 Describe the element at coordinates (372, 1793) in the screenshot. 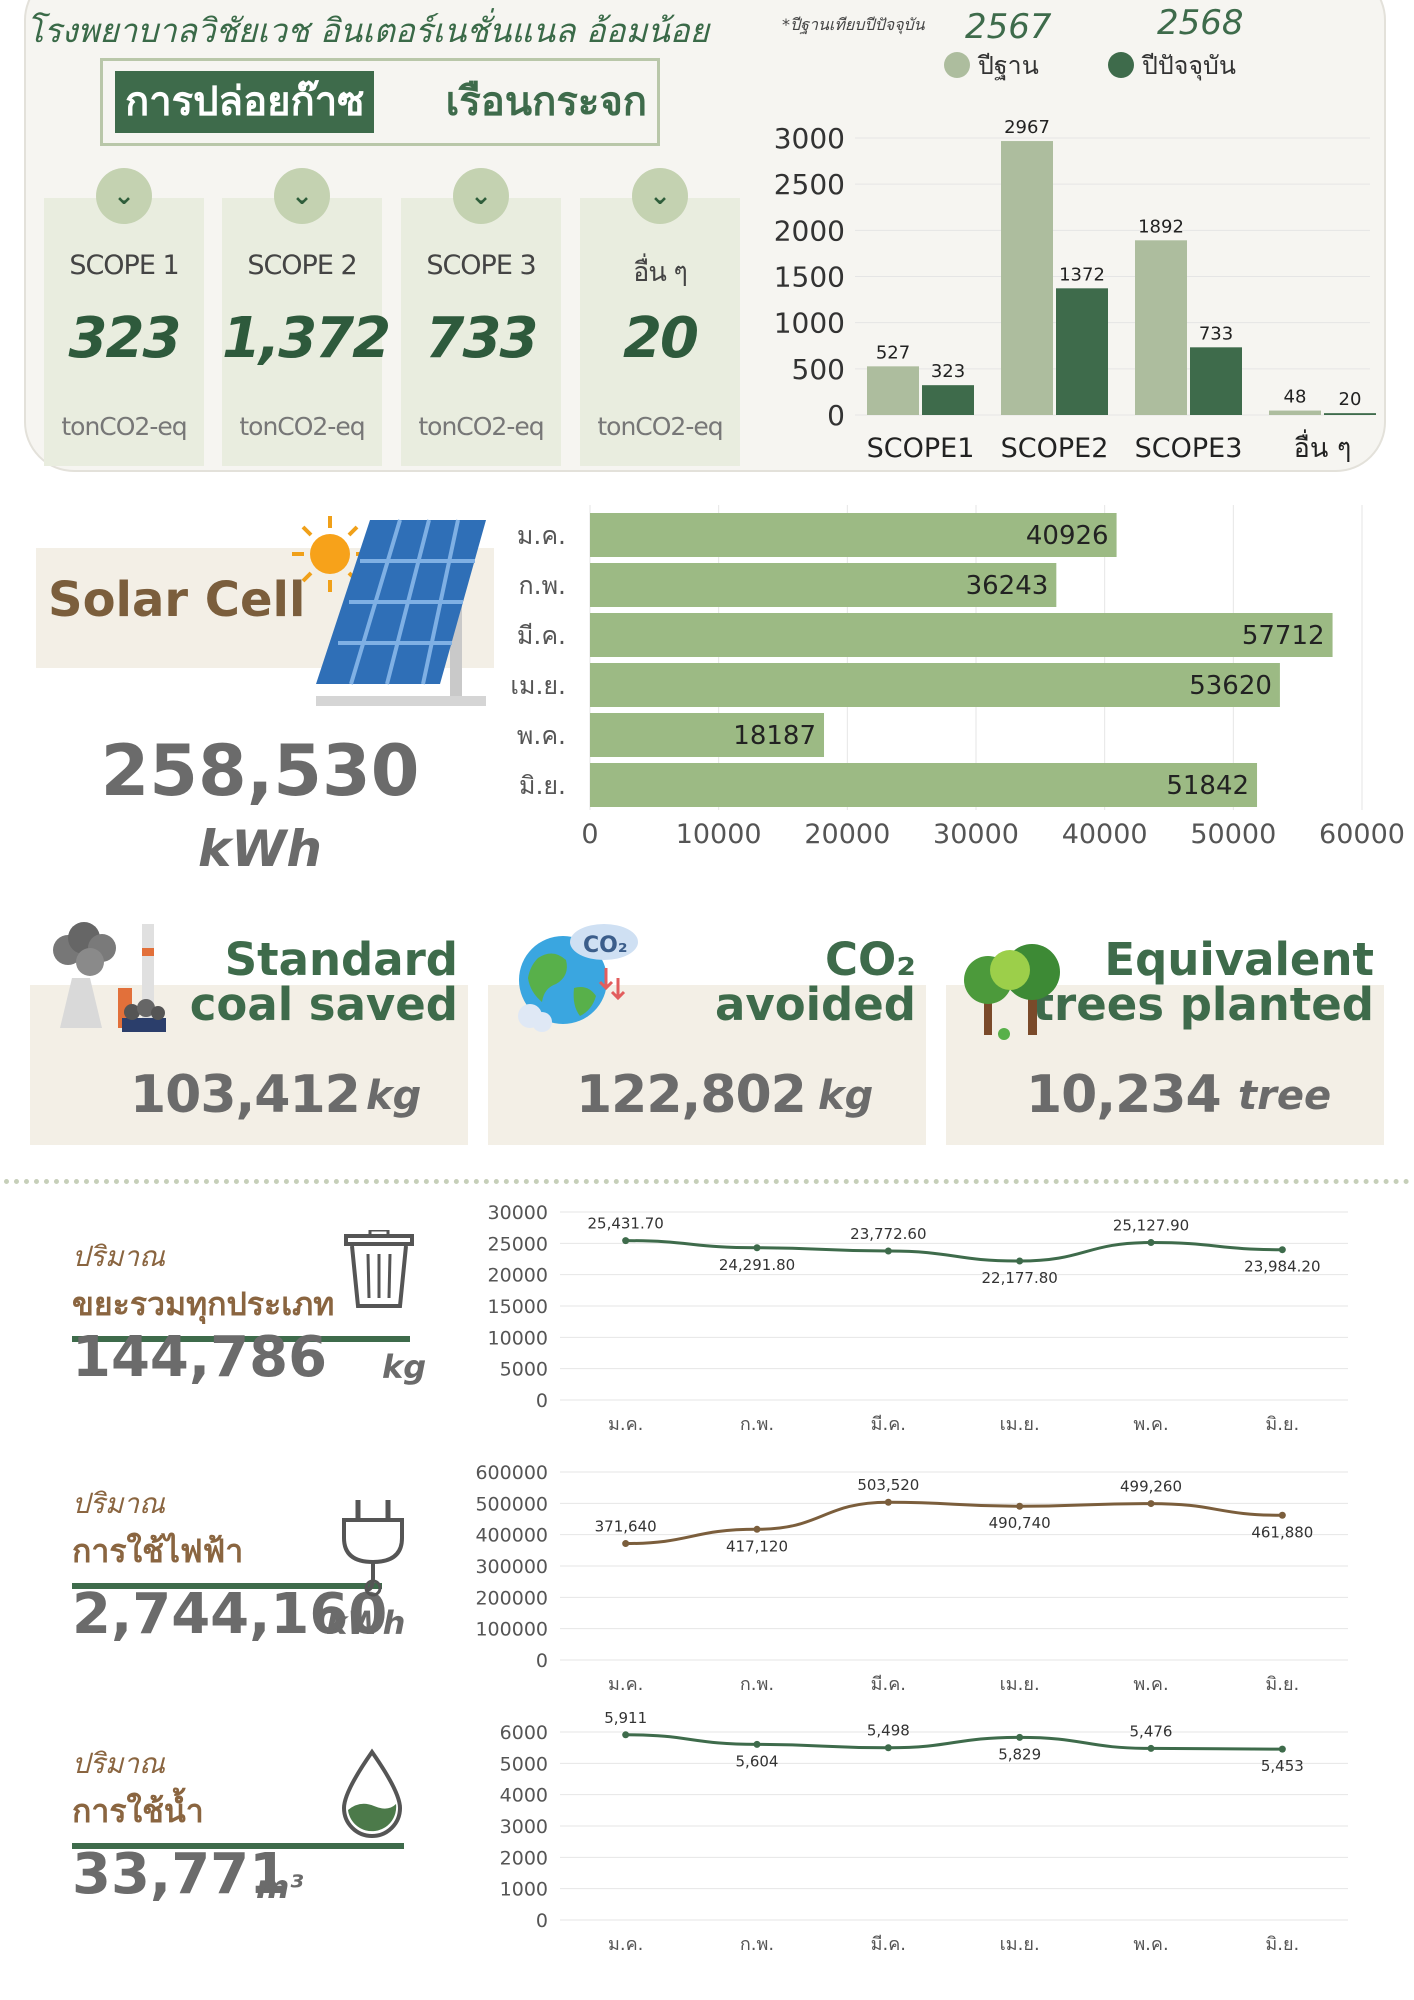

I see `water-drop-icon` at that location.